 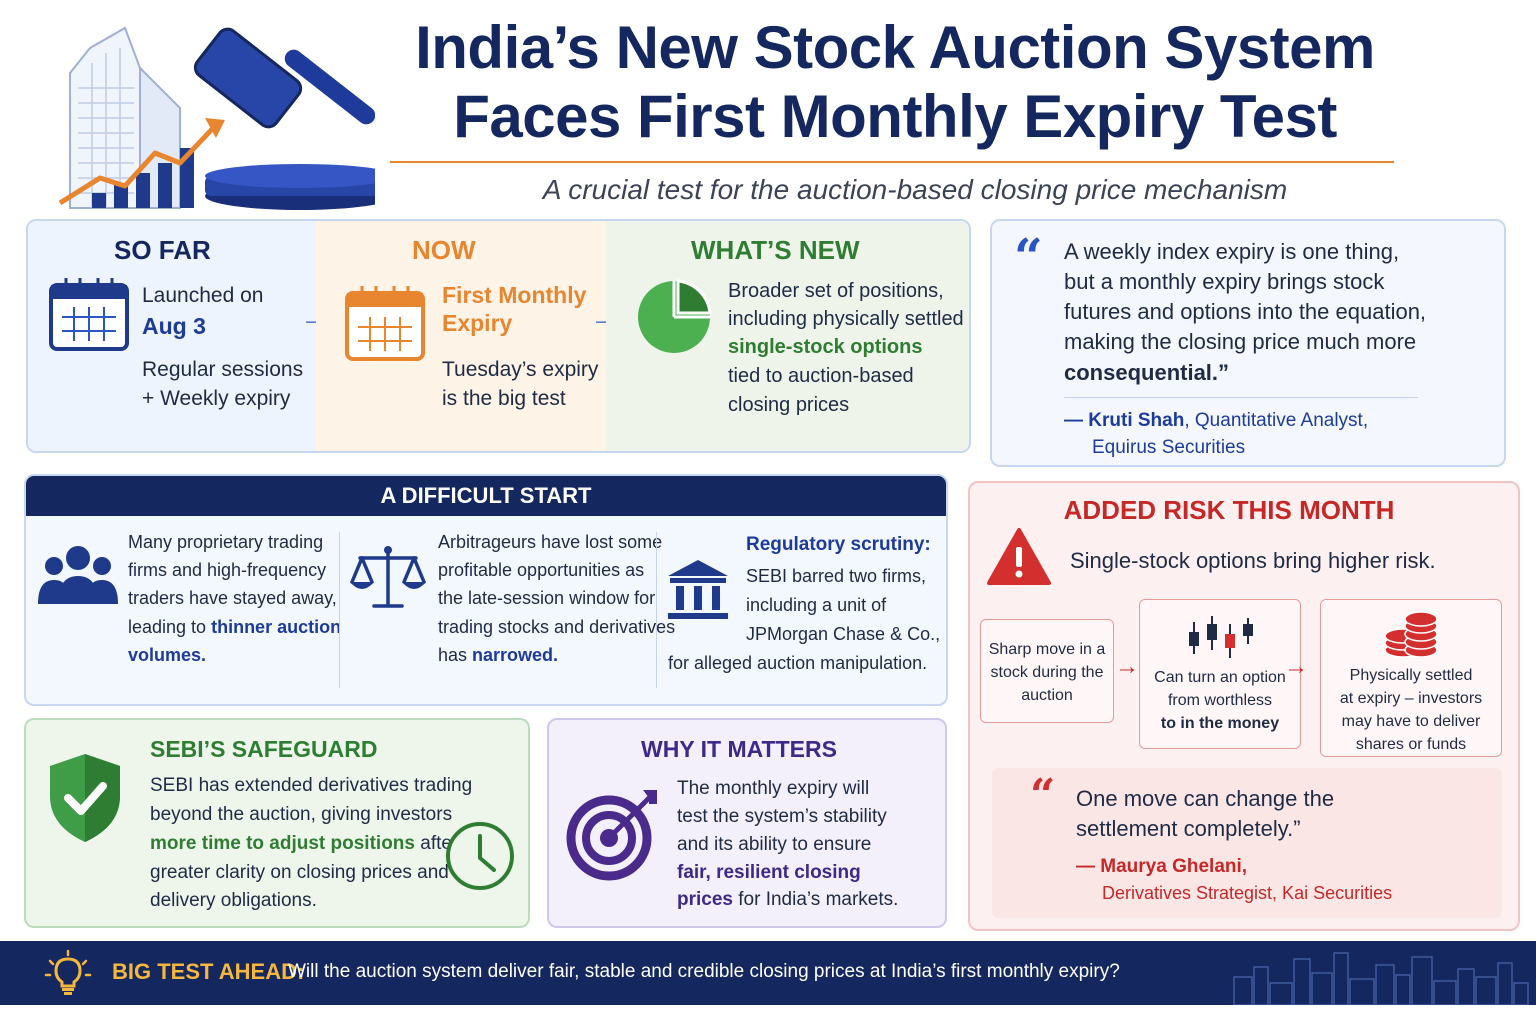 I want to click on added-risk-intro: Single-stock options bring higher risk., so click(x=1253, y=560).